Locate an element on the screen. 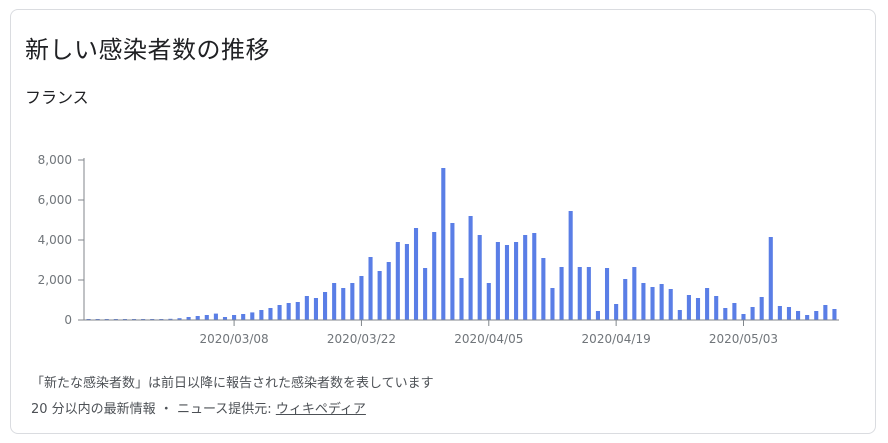 This screenshot has width=888, height=443. x-tick-label: 2020/03/08 is located at coordinates (234, 339).